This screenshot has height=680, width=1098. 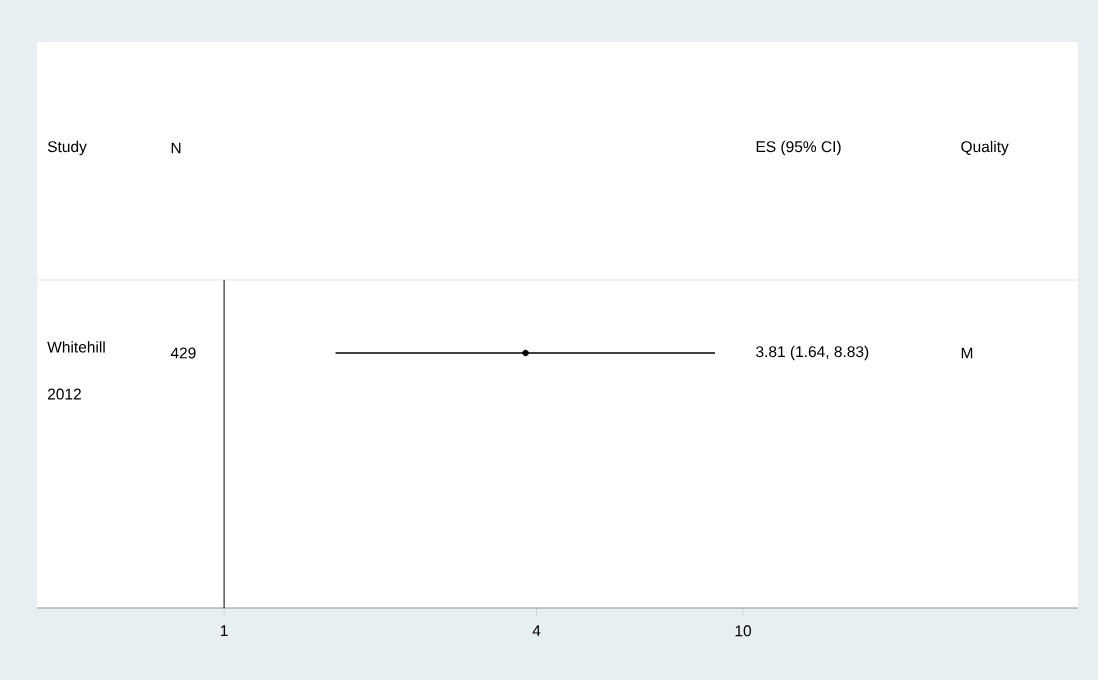 I want to click on x-tick-label: 10, so click(x=743, y=631).